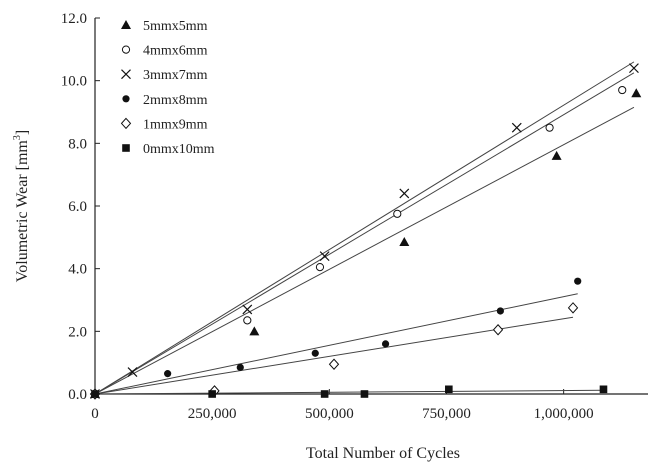  What do you see at coordinates (179, 149) in the screenshot?
I see `legend-label: 0mmx10mm` at bounding box center [179, 149].